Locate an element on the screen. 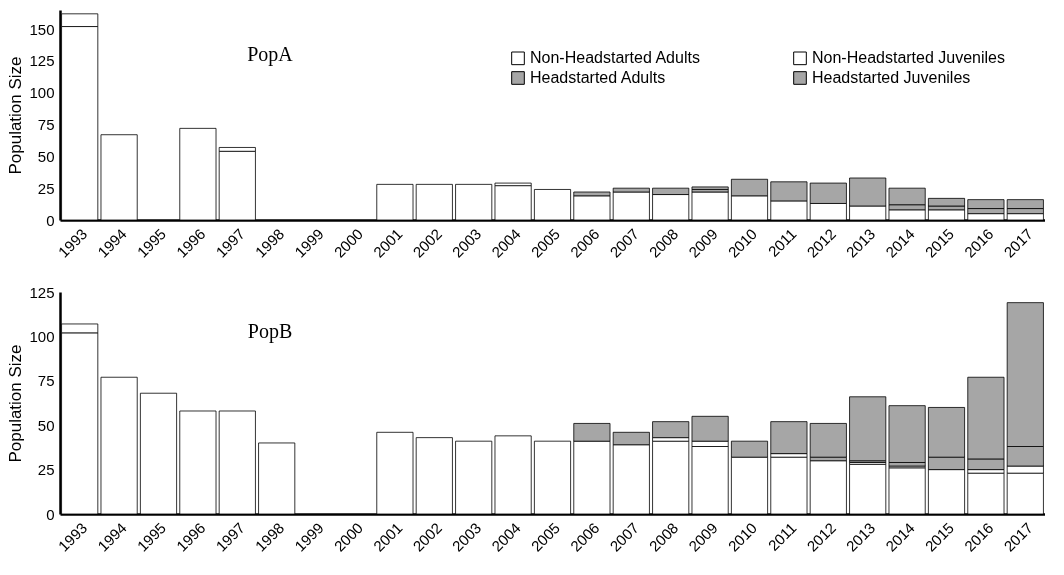 The width and height of the screenshot is (1064, 575). legend-label: Non-Headstarted Juveniles is located at coordinates (908, 58).